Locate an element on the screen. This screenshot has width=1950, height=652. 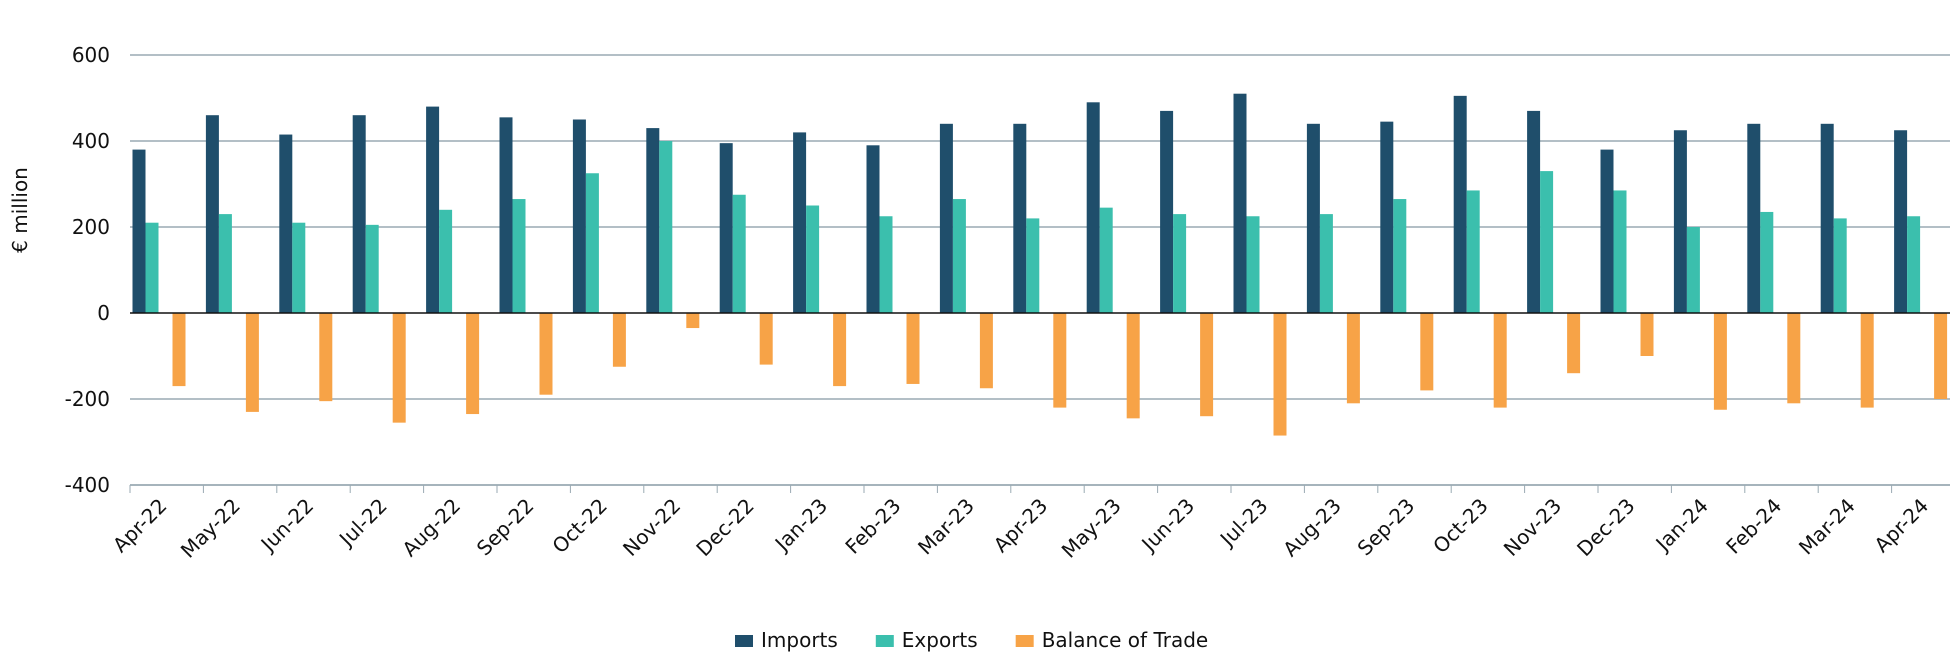
x-tick-label: Mar-24 is located at coordinates (1827, 527).